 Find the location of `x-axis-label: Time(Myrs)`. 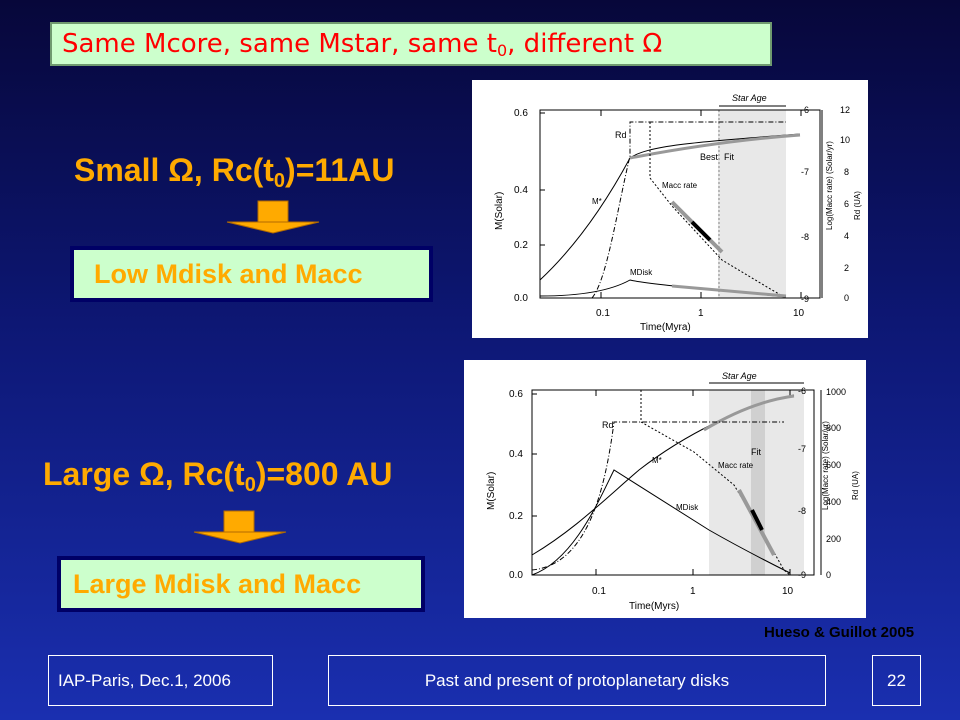

x-axis-label: Time(Myrs) is located at coordinates (654, 606).